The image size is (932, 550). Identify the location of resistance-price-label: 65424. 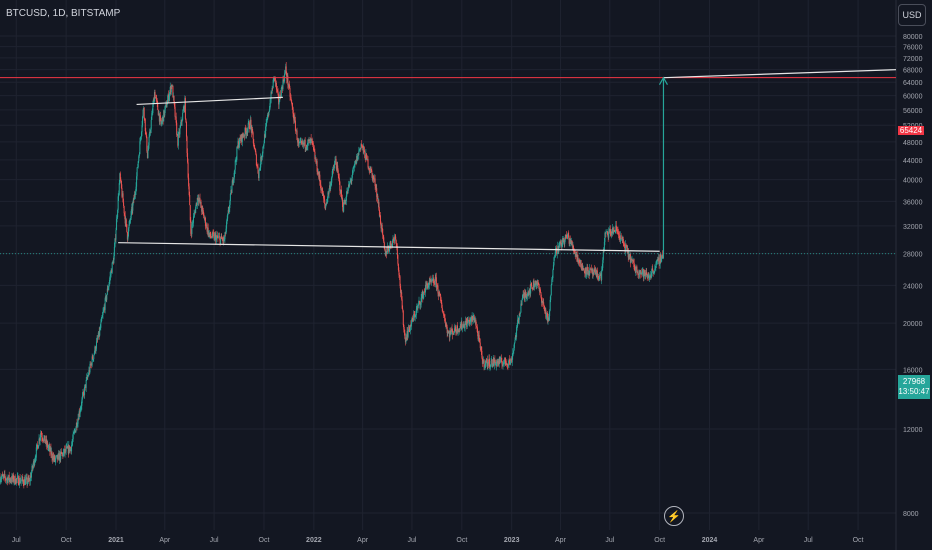
(911, 130).